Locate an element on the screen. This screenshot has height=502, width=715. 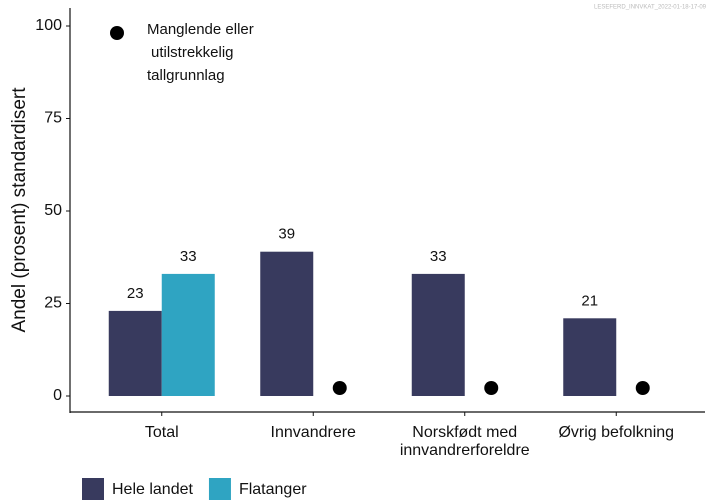
missing-legend-dot is located at coordinates (117, 33).